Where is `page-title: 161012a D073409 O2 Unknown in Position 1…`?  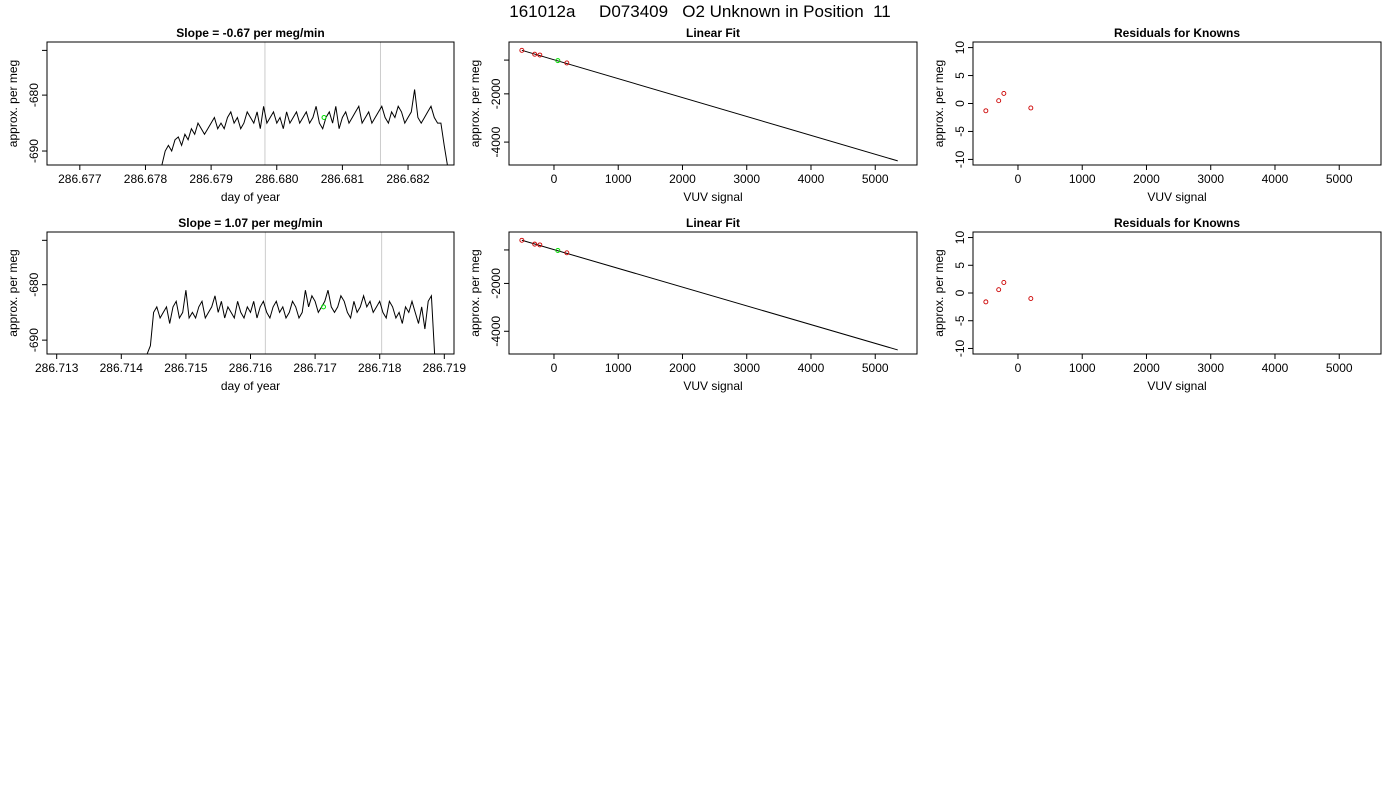 page-title: 161012a D073409 O2 Unknown in Position 1… is located at coordinates (700, 11).